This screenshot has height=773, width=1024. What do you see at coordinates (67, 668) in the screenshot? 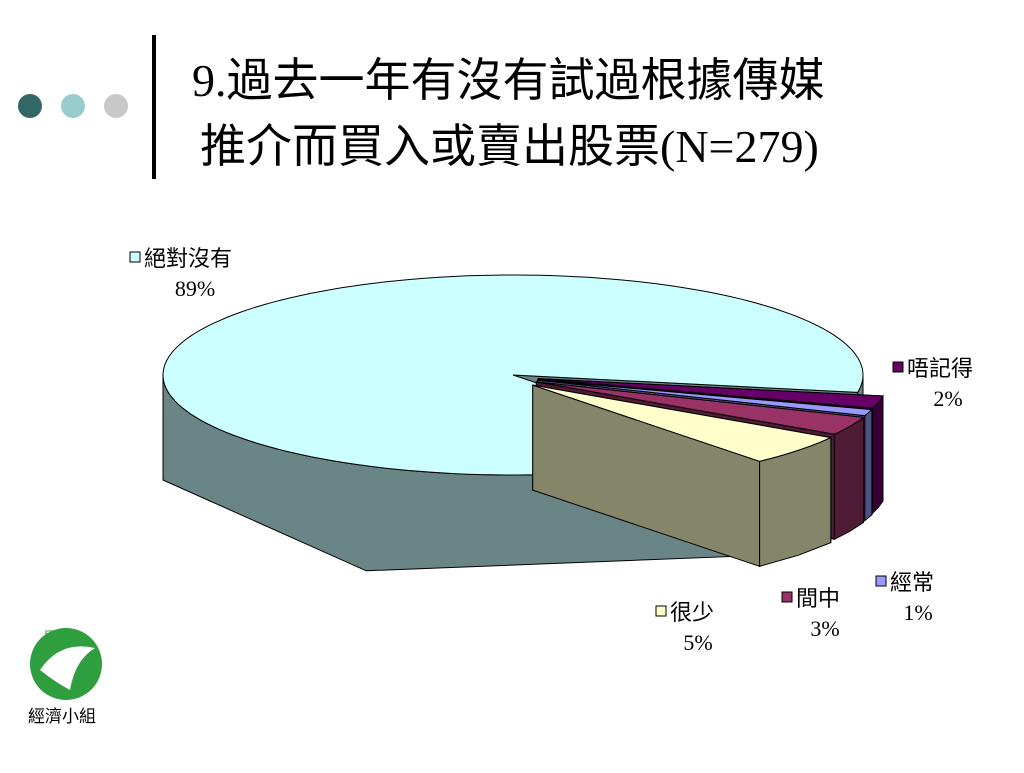
I see `logo-dove` at bounding box center [67, 668].